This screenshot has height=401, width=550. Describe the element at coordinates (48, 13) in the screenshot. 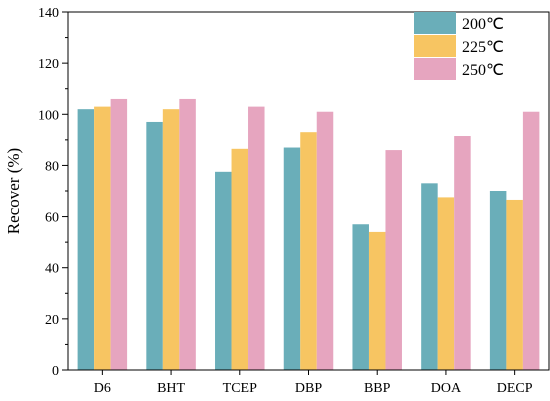

I see `y-tick-label: 140` at that location.